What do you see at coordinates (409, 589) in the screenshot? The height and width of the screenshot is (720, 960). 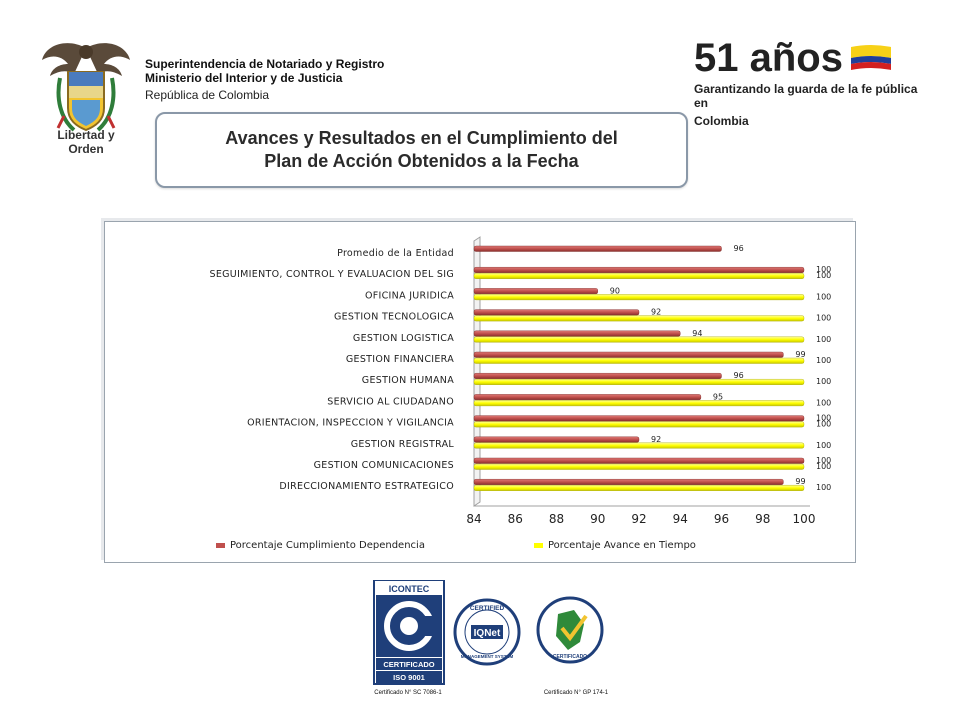 I see `icontec-label: ICONTEC` at bounding box center [409, 589].